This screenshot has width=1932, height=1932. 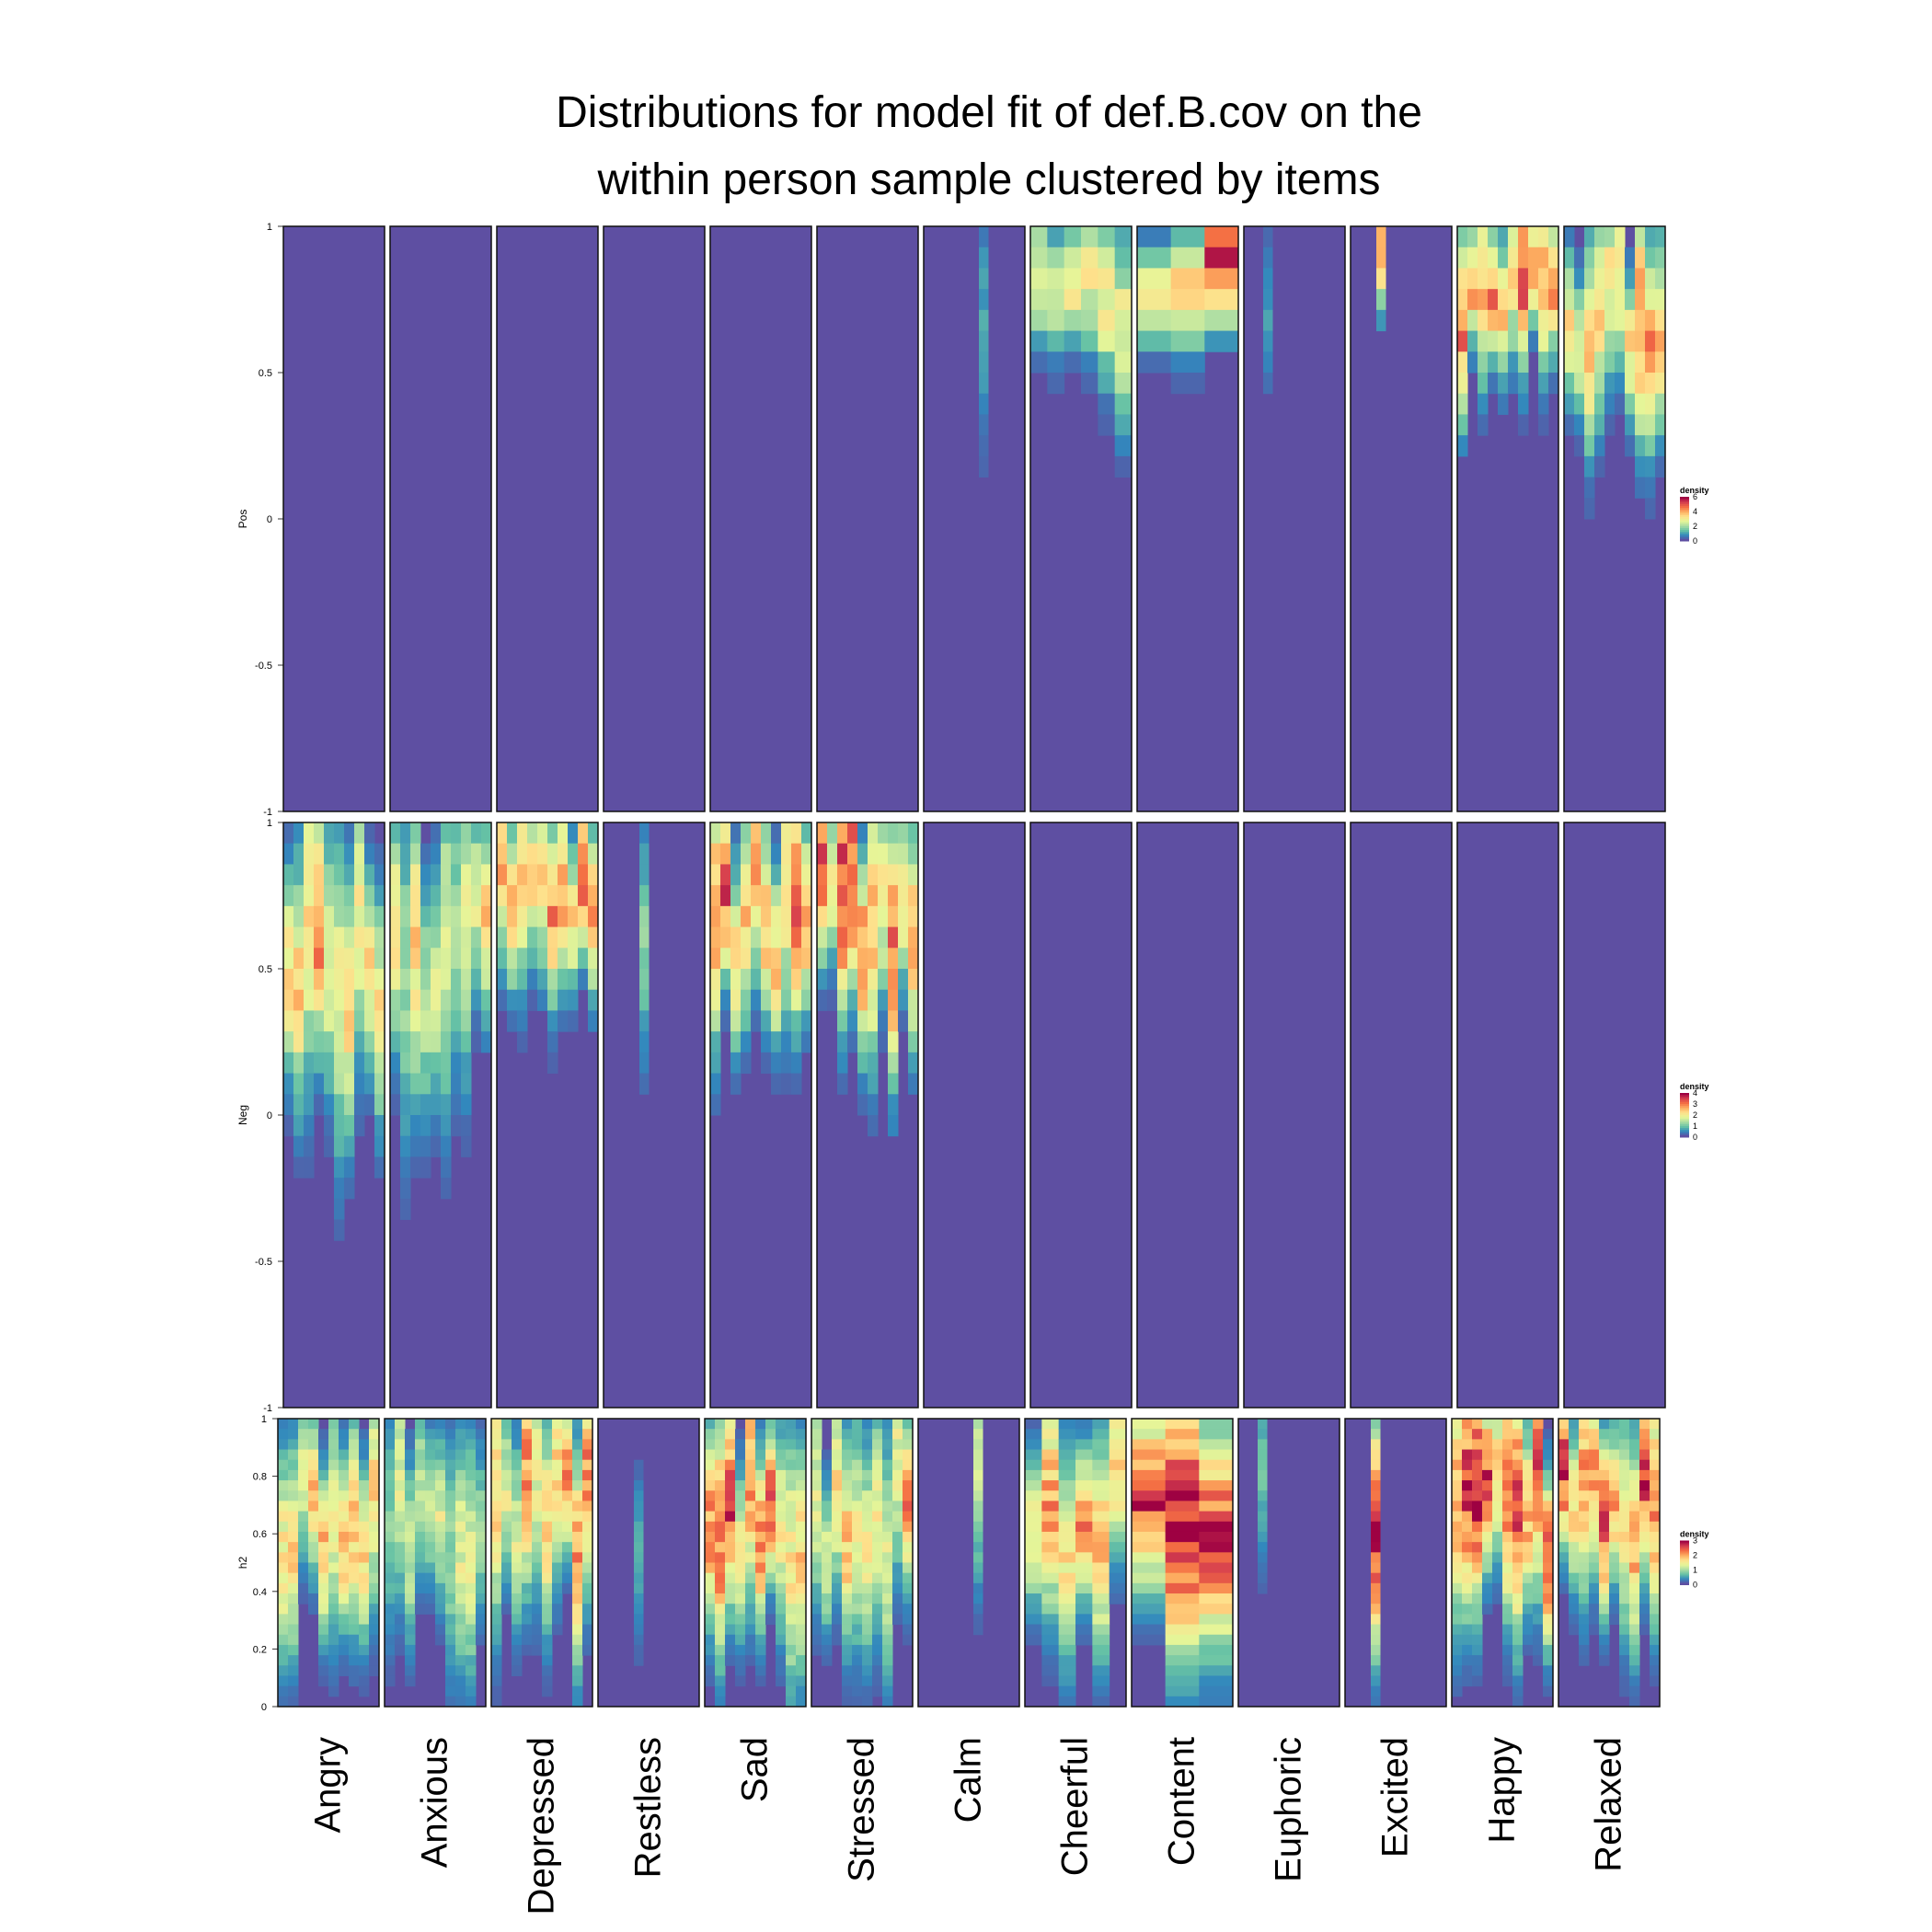 I want to click on legend-tick-label: 3, so click(x=1695, y=1104).